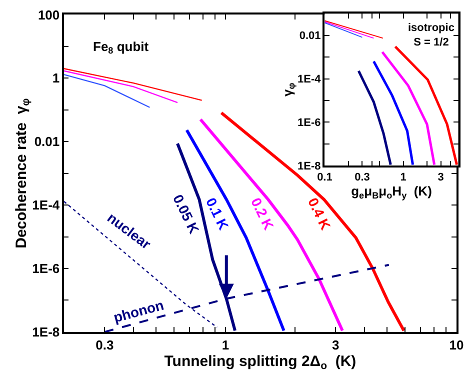 This screenshot has height=383, width=474. I want to click on x-tick-label: 0.1, so click(324, 178).